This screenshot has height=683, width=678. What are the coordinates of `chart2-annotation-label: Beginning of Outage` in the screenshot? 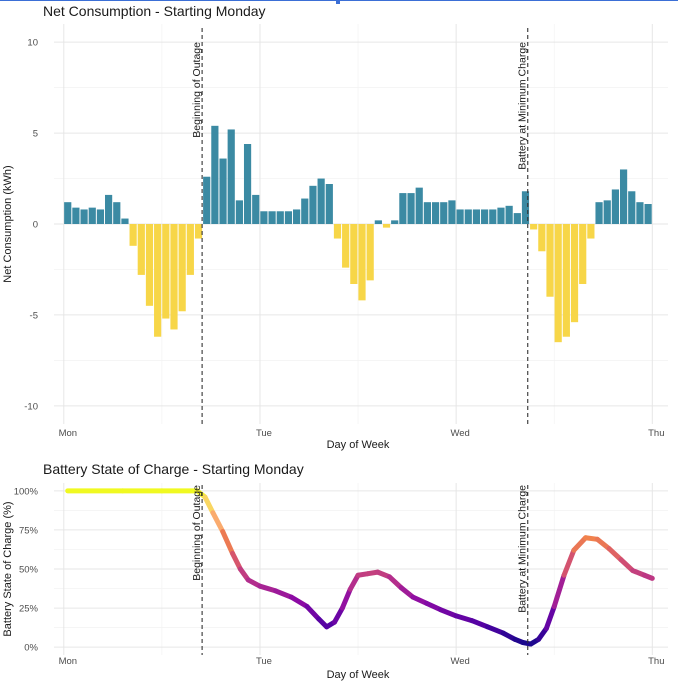 It's located at (197, 533).